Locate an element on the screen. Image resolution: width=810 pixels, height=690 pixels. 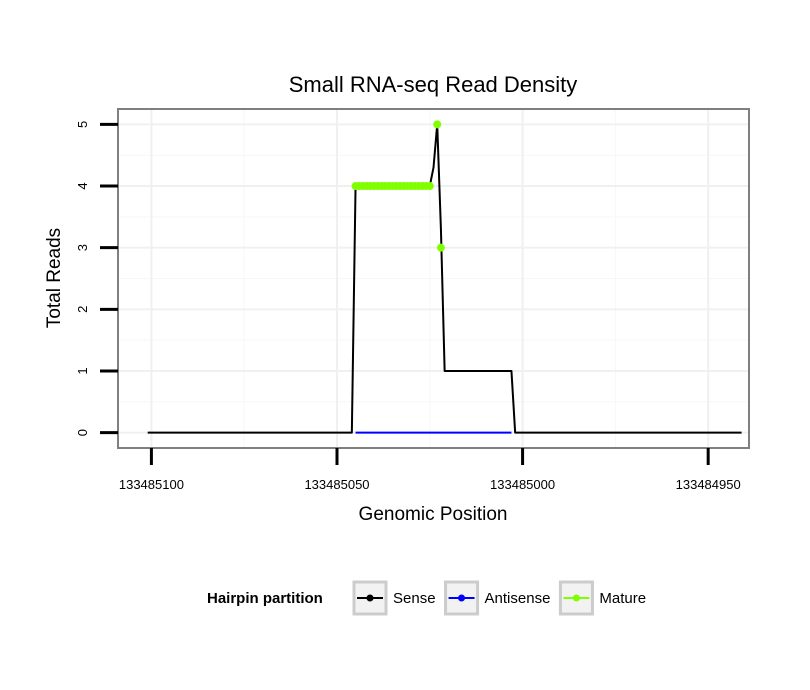
y-tick-label: 4 is located at coordinates (82, 185).